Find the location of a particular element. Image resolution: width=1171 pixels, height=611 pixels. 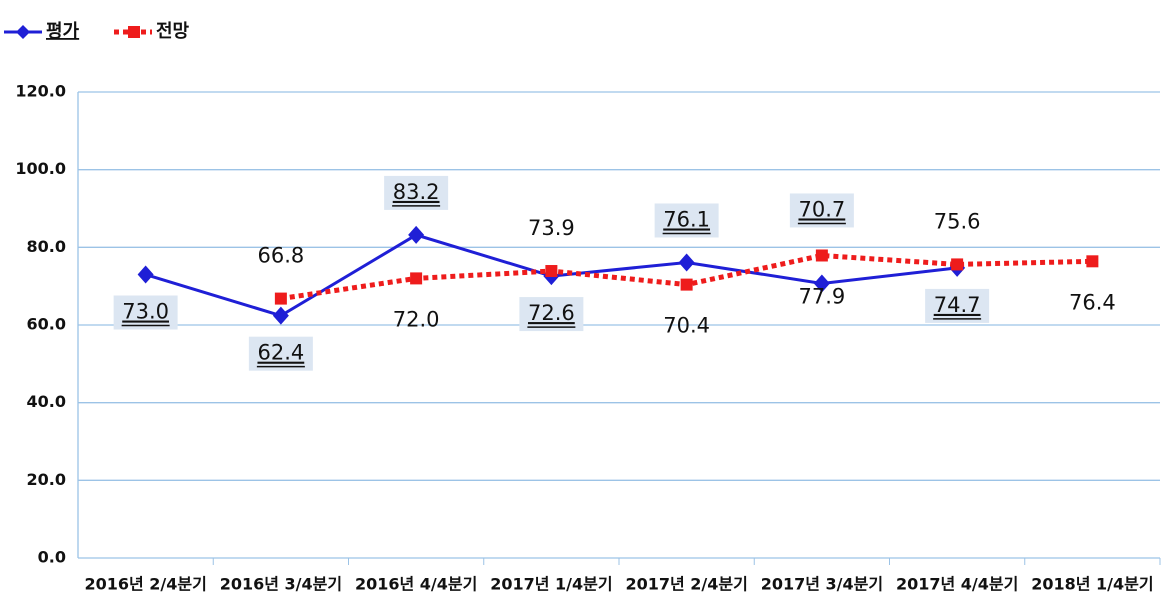

data-label: 75.6 is located at coordinates (957, 221).